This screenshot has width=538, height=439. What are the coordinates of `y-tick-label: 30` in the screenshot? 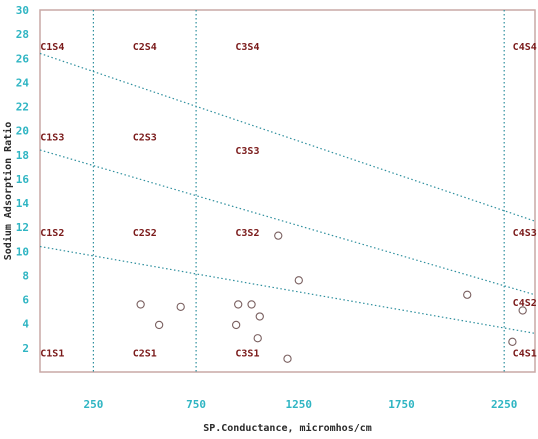 It's located at (22, 10).